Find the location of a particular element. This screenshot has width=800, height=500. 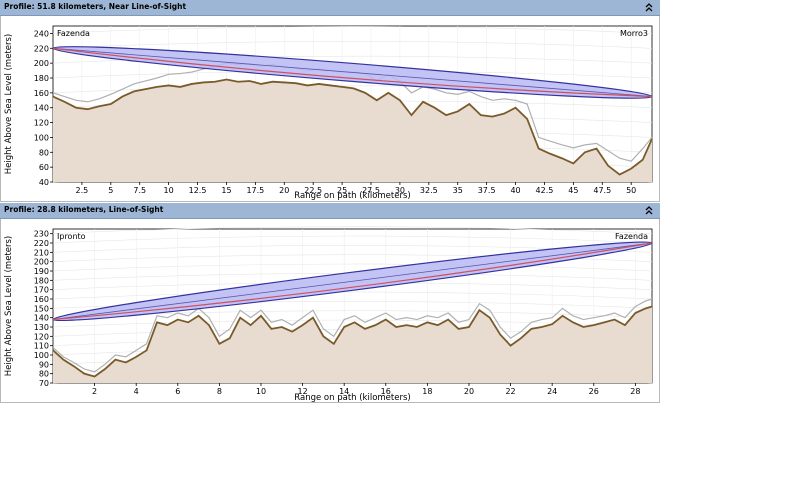

x-tick-label: 37.5 is located at coordinates (487, 190).